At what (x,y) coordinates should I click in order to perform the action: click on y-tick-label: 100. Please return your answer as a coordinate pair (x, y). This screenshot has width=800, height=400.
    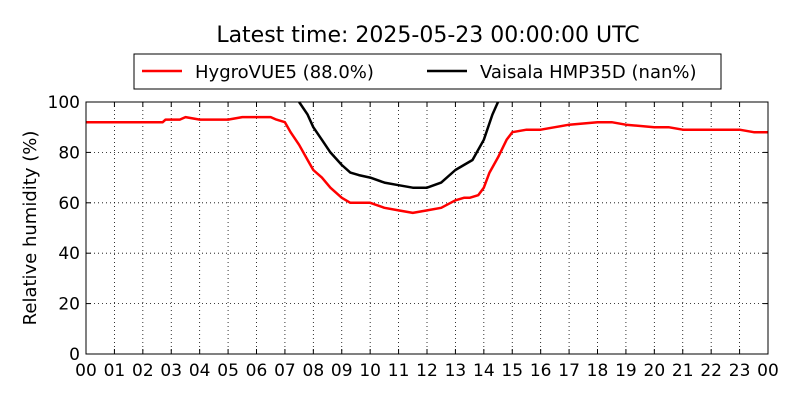
    Looking at the image, I should click on (64, 103).